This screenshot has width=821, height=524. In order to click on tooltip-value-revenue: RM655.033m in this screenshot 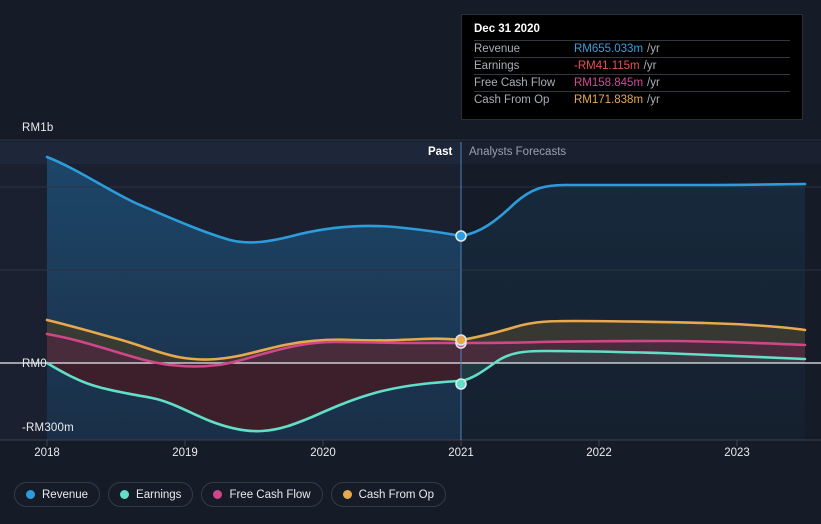, I will do `click(609, 49)`.